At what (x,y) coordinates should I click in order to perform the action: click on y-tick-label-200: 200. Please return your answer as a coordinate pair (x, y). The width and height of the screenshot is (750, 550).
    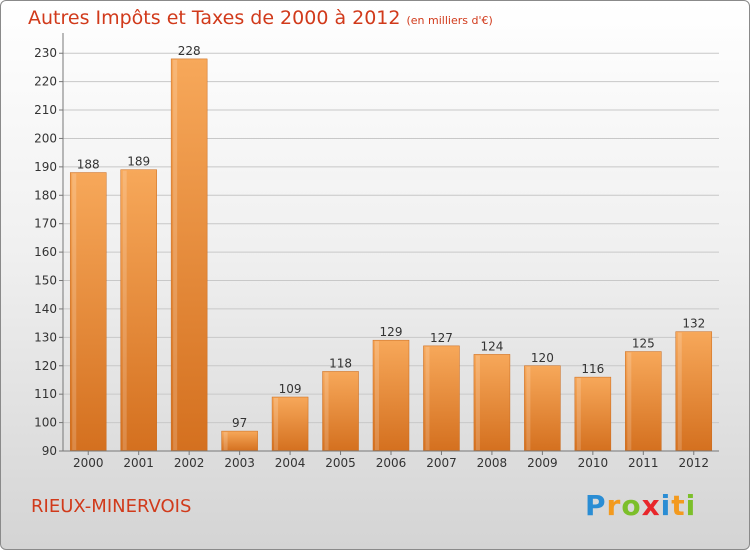
    Looking at the image, I should click on (45, 138).